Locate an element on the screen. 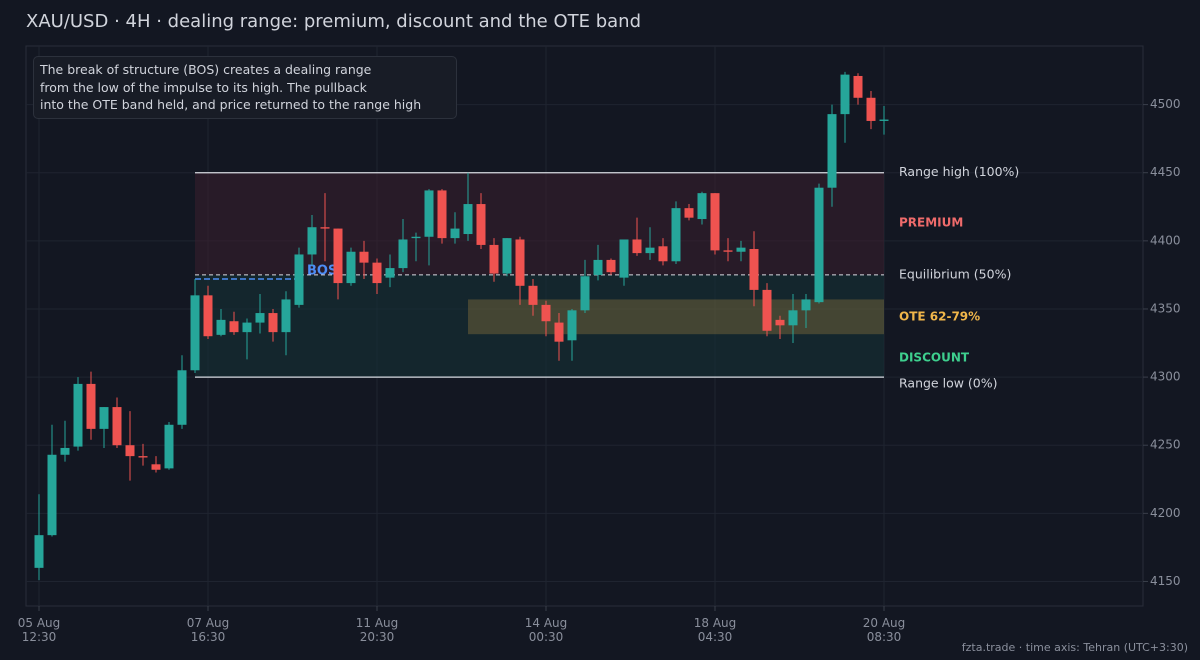 This screenshot has width=1200, height=660. ote-band is located at coordinates (676, 317).